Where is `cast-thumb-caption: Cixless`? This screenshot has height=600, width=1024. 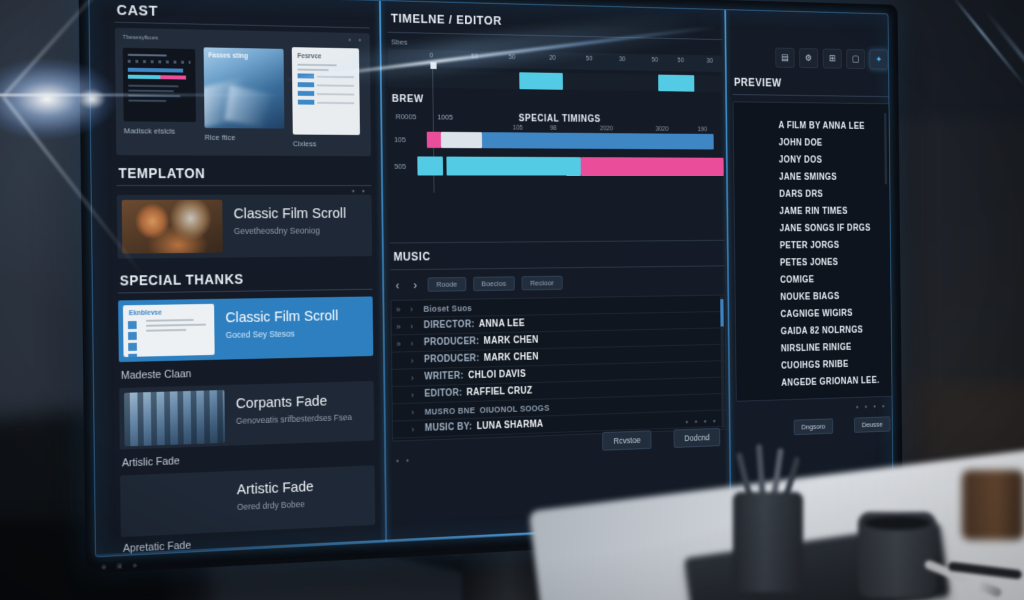
cast-thumb-caption: Cixless is located at coordinates (304, 144).